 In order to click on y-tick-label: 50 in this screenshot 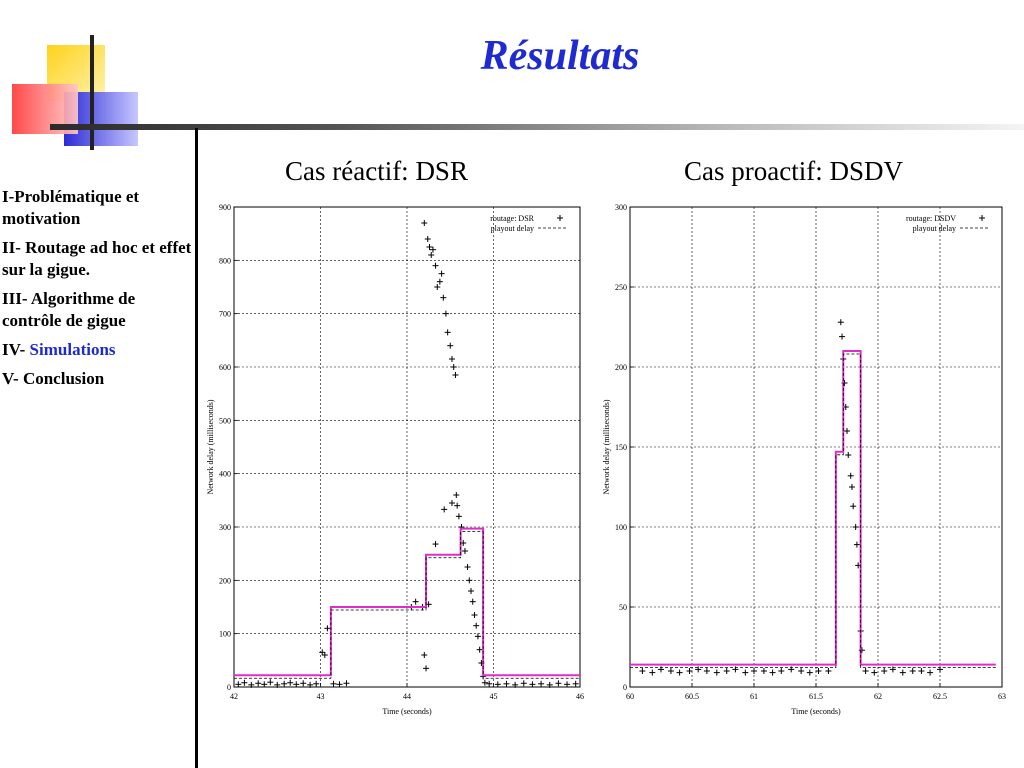, I will do `click(623, 607)`.